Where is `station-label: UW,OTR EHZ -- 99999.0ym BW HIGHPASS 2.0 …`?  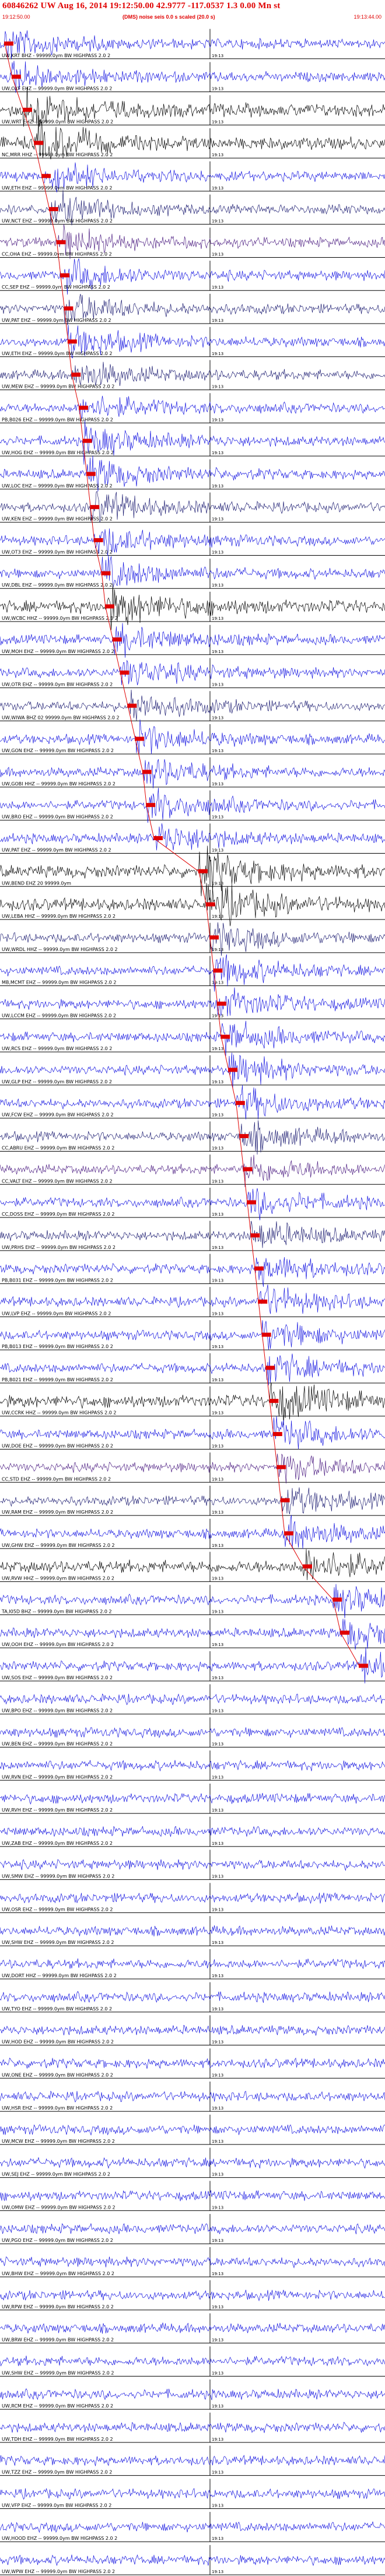
station-label: UW,OTR EHZ -- 99999.0ym BW HIGHPASS 2.0 … is located at coordinates (57, 684).